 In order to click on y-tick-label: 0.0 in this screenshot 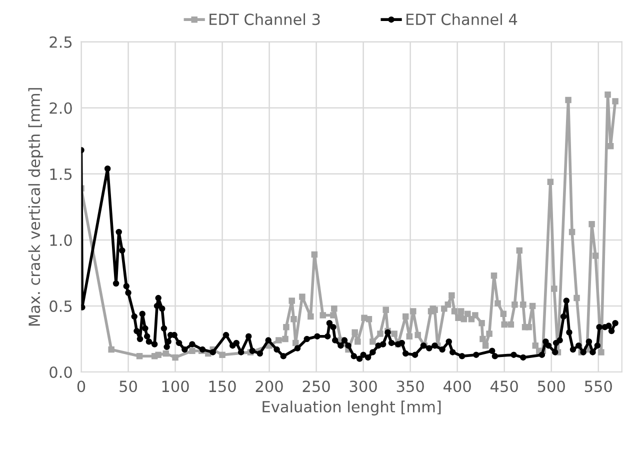, I will do `click(61, 372)`.